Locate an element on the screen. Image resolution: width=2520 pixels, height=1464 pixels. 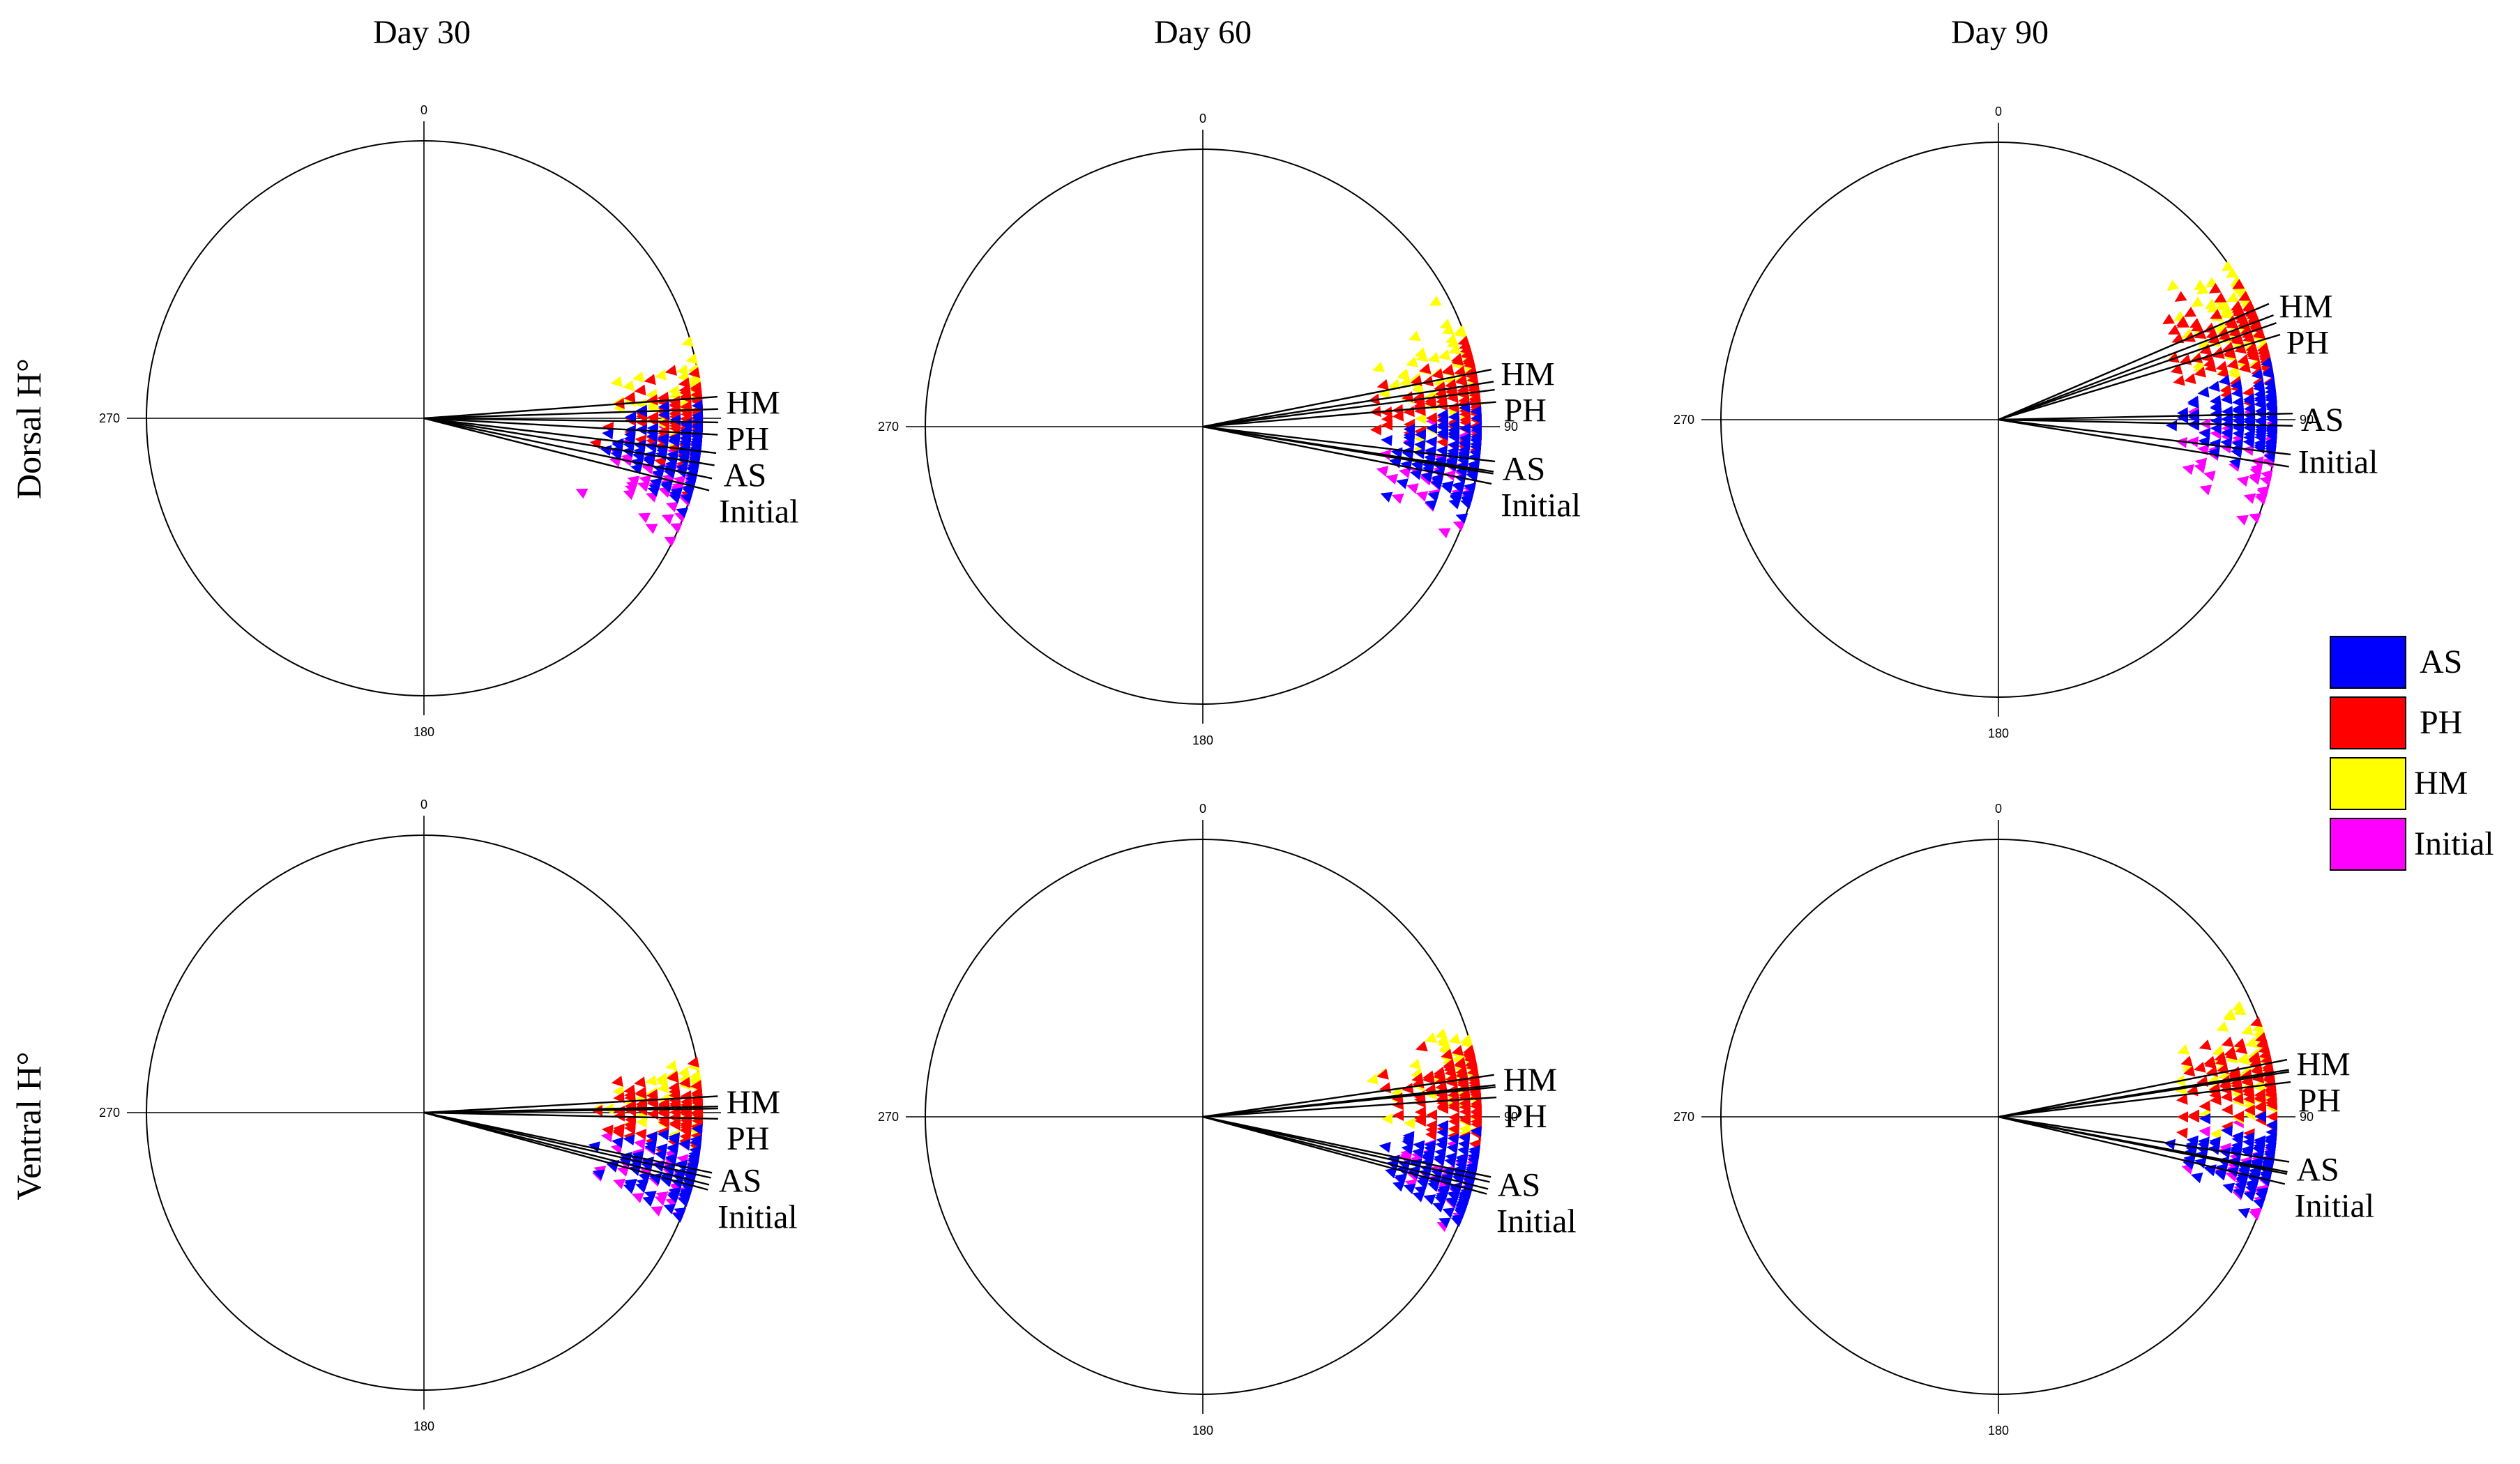
legend-label-ph: PH is located at coordinates (2441, 722).